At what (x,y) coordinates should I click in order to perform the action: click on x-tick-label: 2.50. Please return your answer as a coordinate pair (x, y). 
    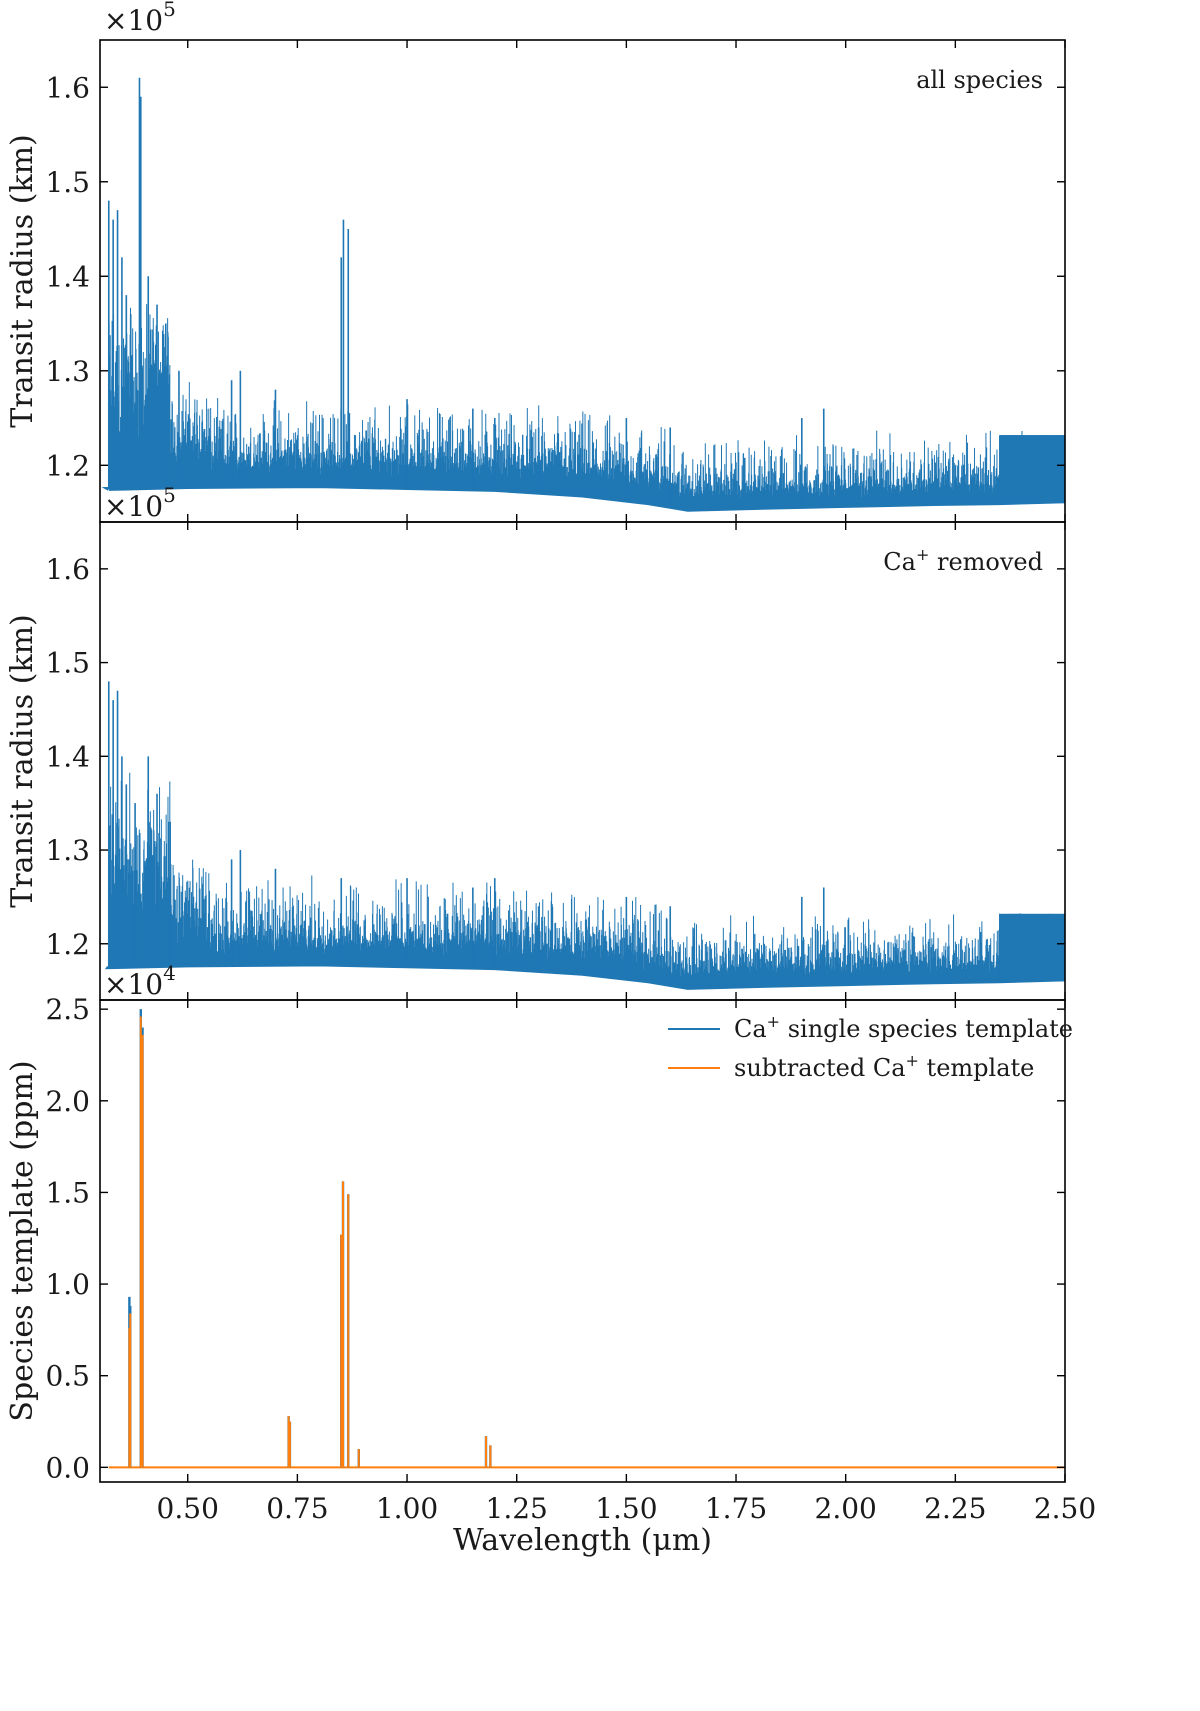
    Looking at the image, I should click on (1065, 1508).